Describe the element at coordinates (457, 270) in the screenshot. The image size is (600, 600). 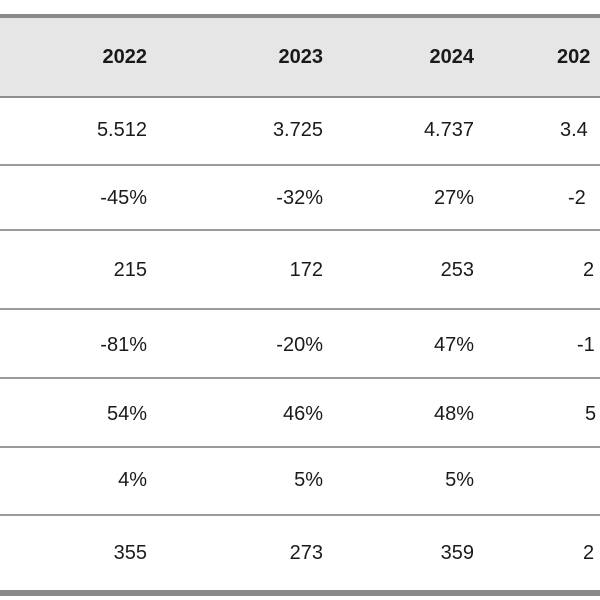
I see `table-cell: 253` at that location.